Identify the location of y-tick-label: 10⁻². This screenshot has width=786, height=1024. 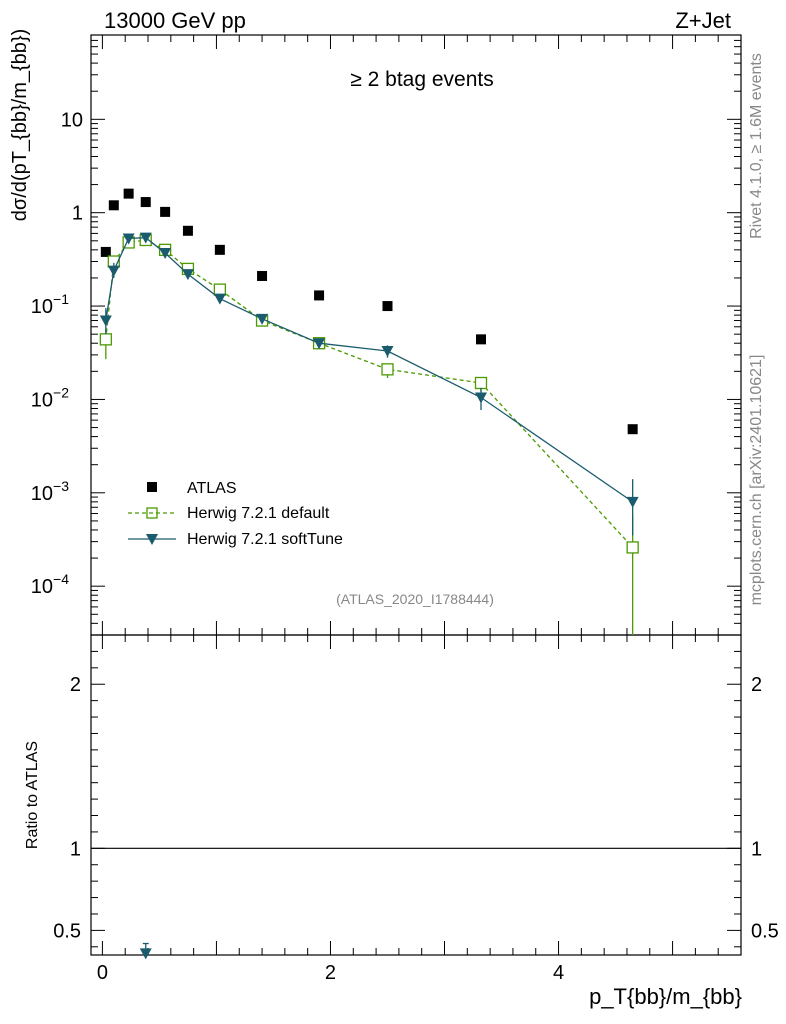
(50, 397).